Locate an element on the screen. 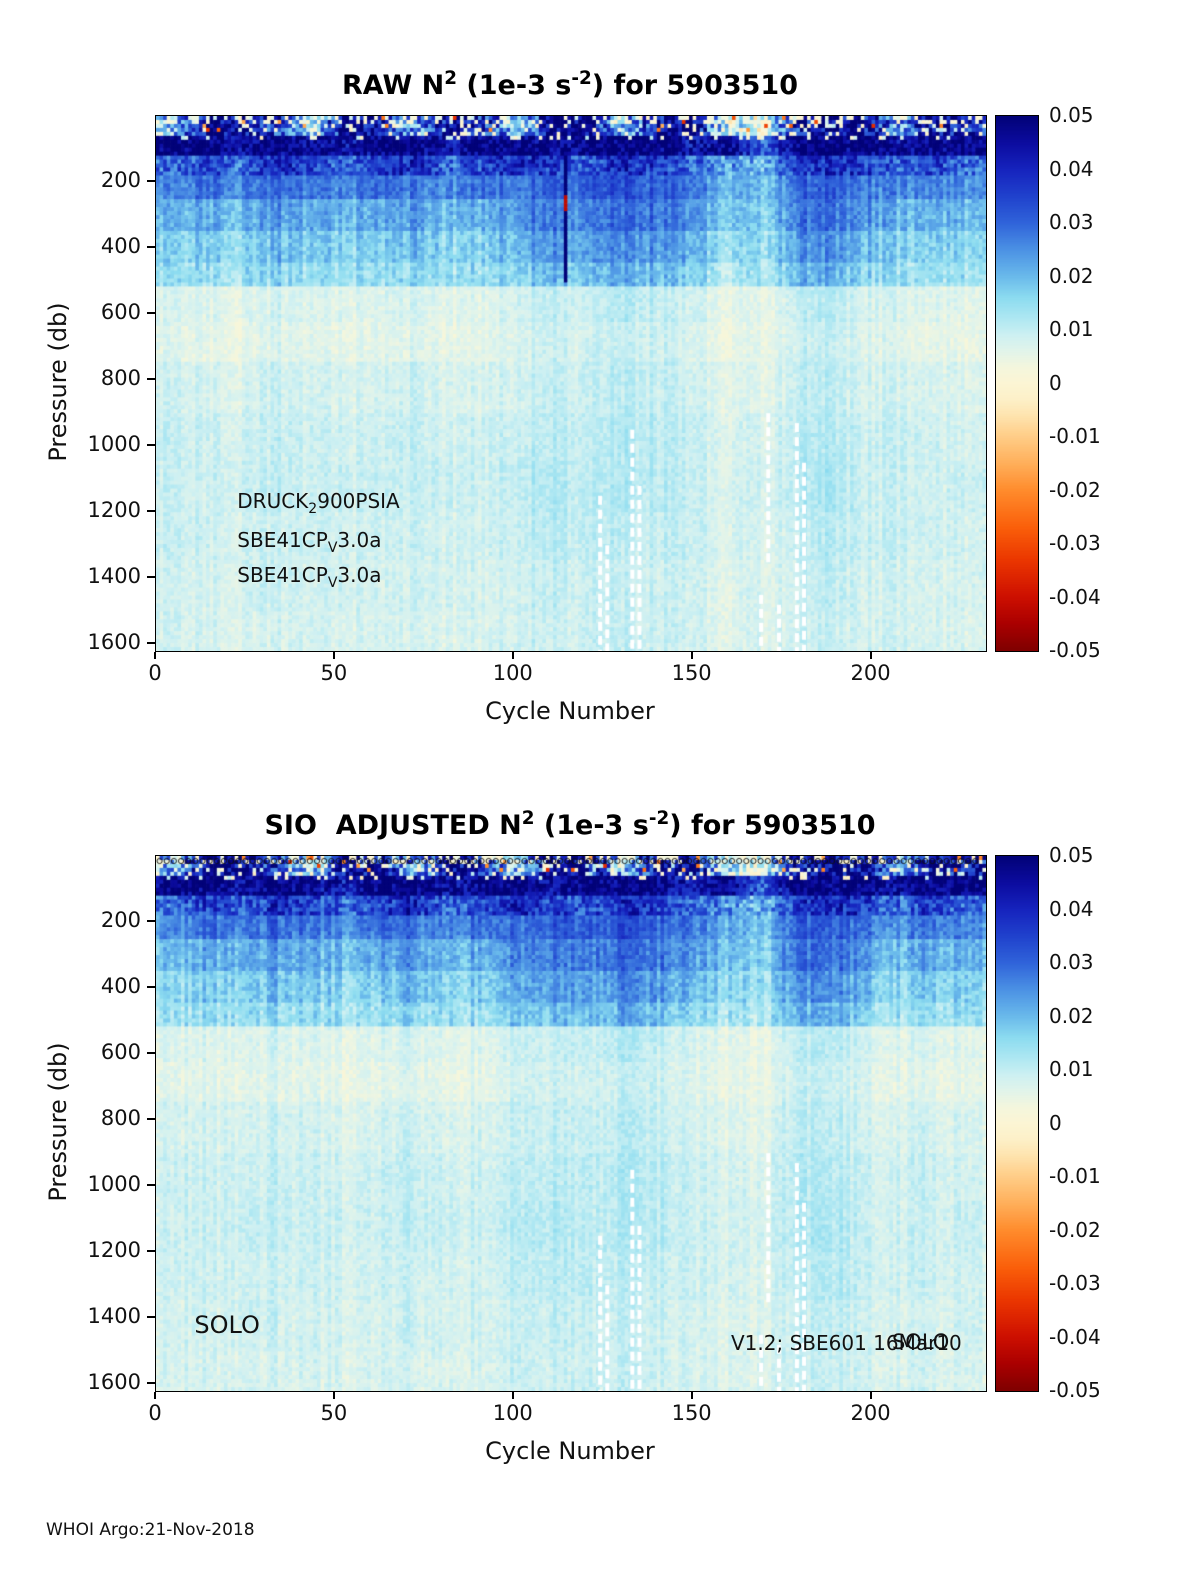  x-tick-label: 0 is located at coordinates (155, 673).